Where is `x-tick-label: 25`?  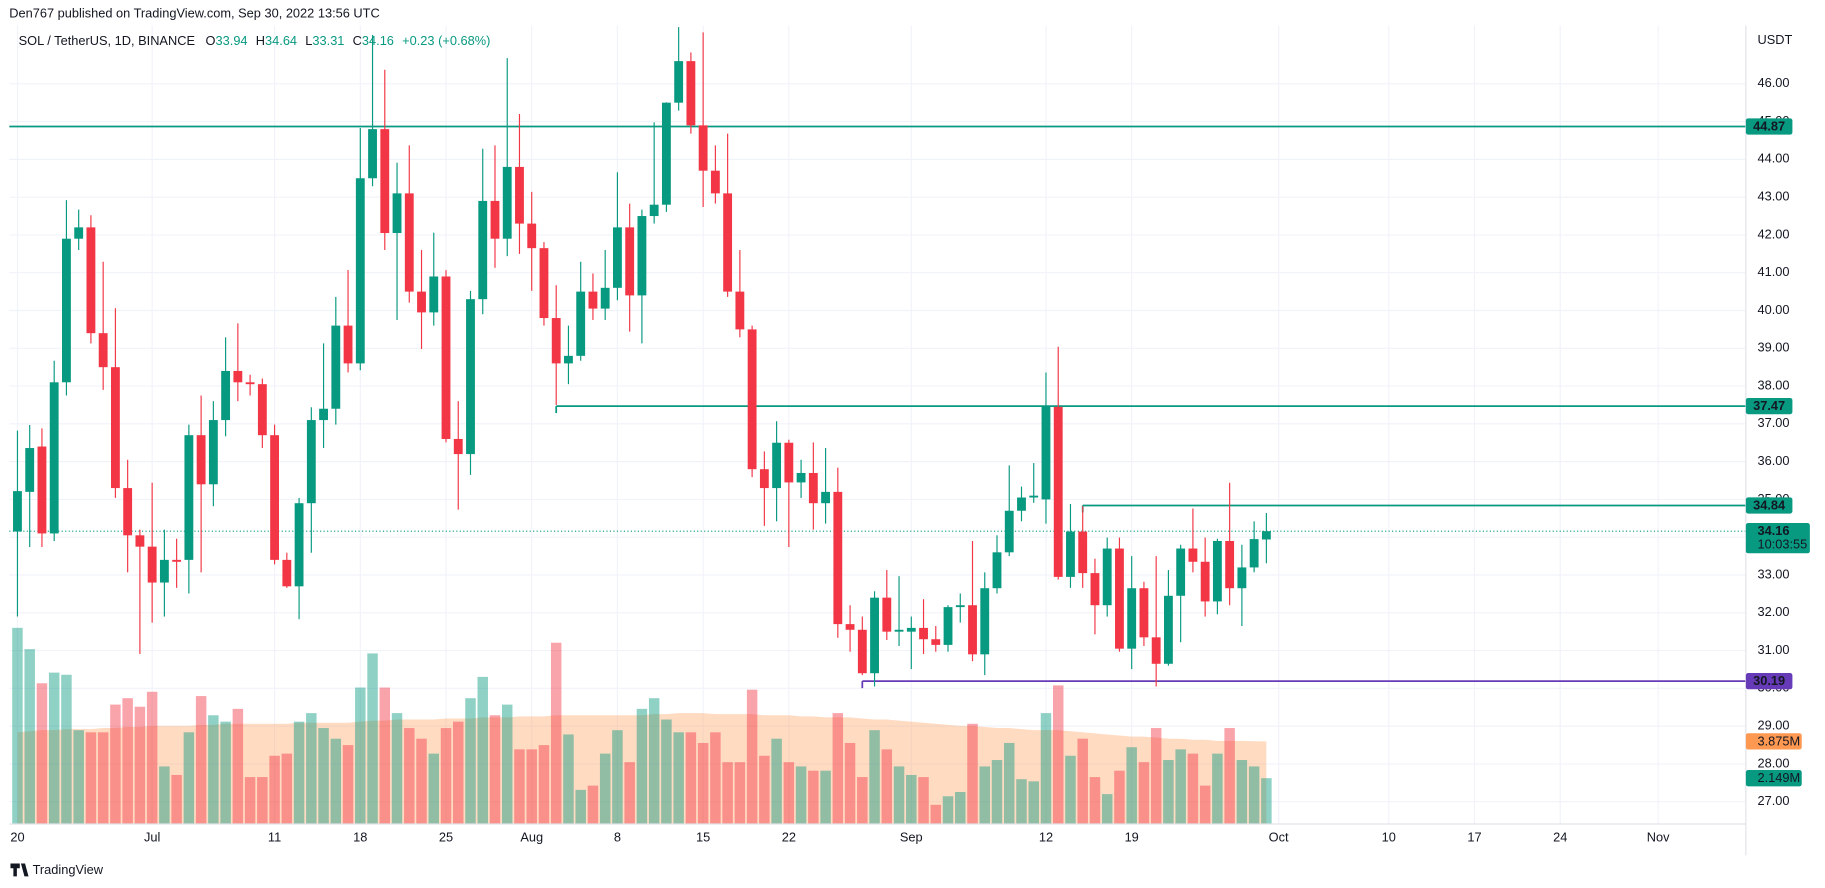 x-tick-label: 25 is located at coordinates (446, 836).